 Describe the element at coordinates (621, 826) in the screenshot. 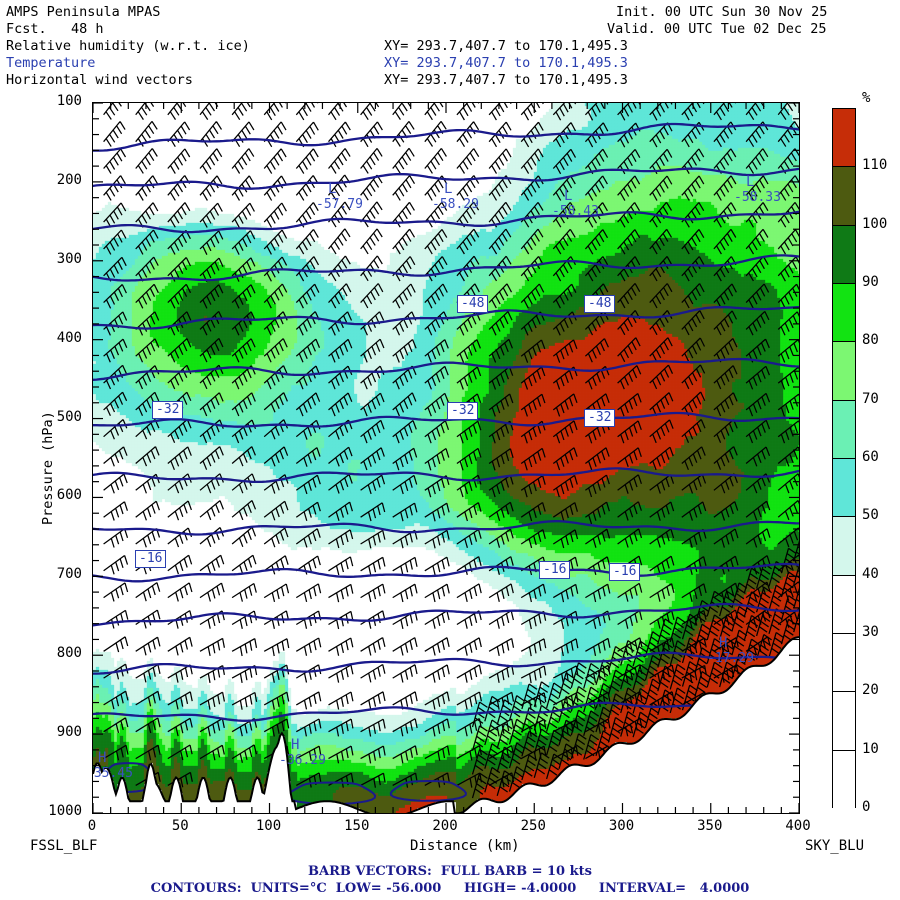

I see `x-tick-label: 300` at that location.